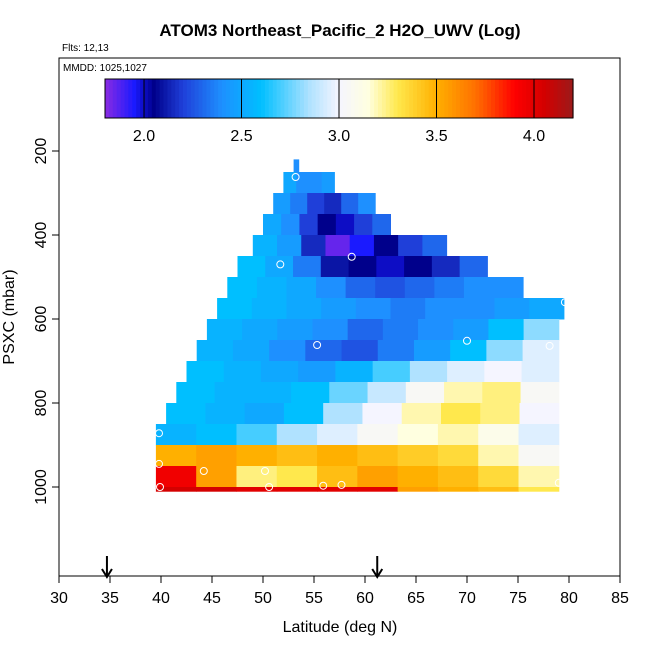 This screenshot has width=650, height=650. Describe the element at coordinates (241, 136) in the screenshot. I see `colorbar-tick-label: 2.5` at that location.